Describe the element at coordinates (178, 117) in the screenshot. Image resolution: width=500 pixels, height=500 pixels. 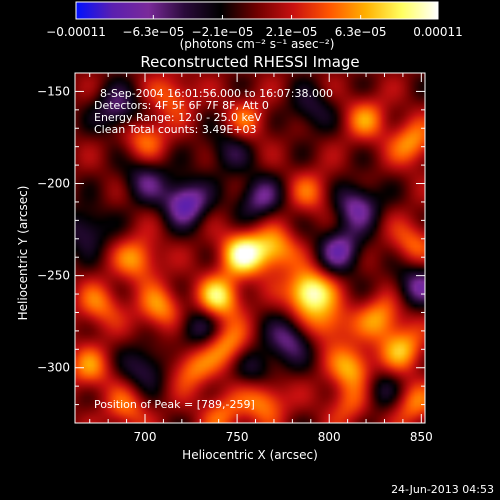
I see `info-line: Energy Range: 12.0 - 25.0 keV` at that location.